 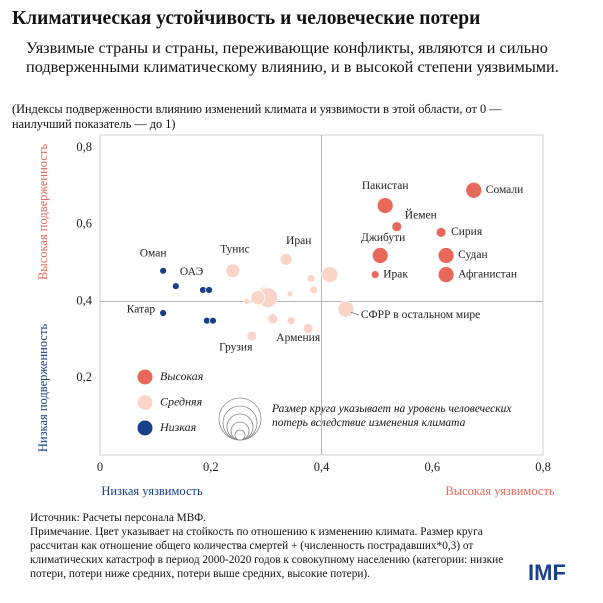 What do you see at coordinates (395, 274) in the screenshot?
I see `point-label: Ирак` at bounding box center [395, 274].